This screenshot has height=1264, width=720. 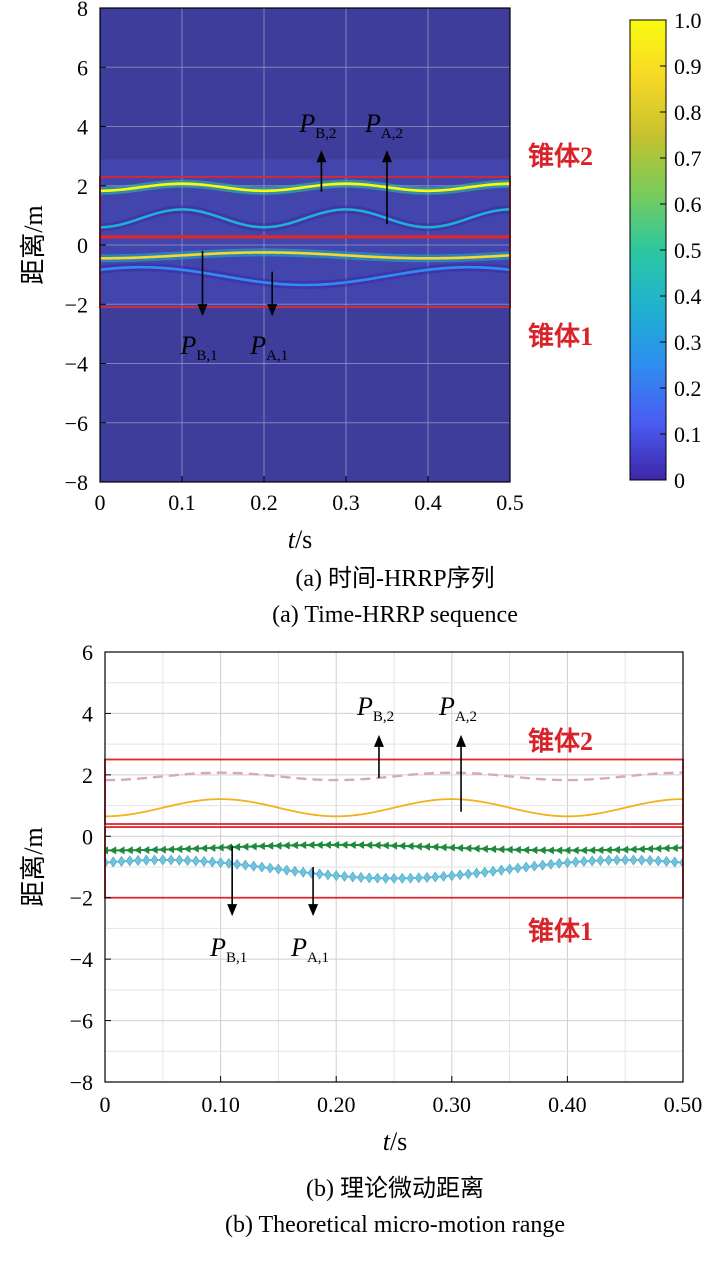 I want to click on annotation-label: PA,2, so click(x=457, y=708).